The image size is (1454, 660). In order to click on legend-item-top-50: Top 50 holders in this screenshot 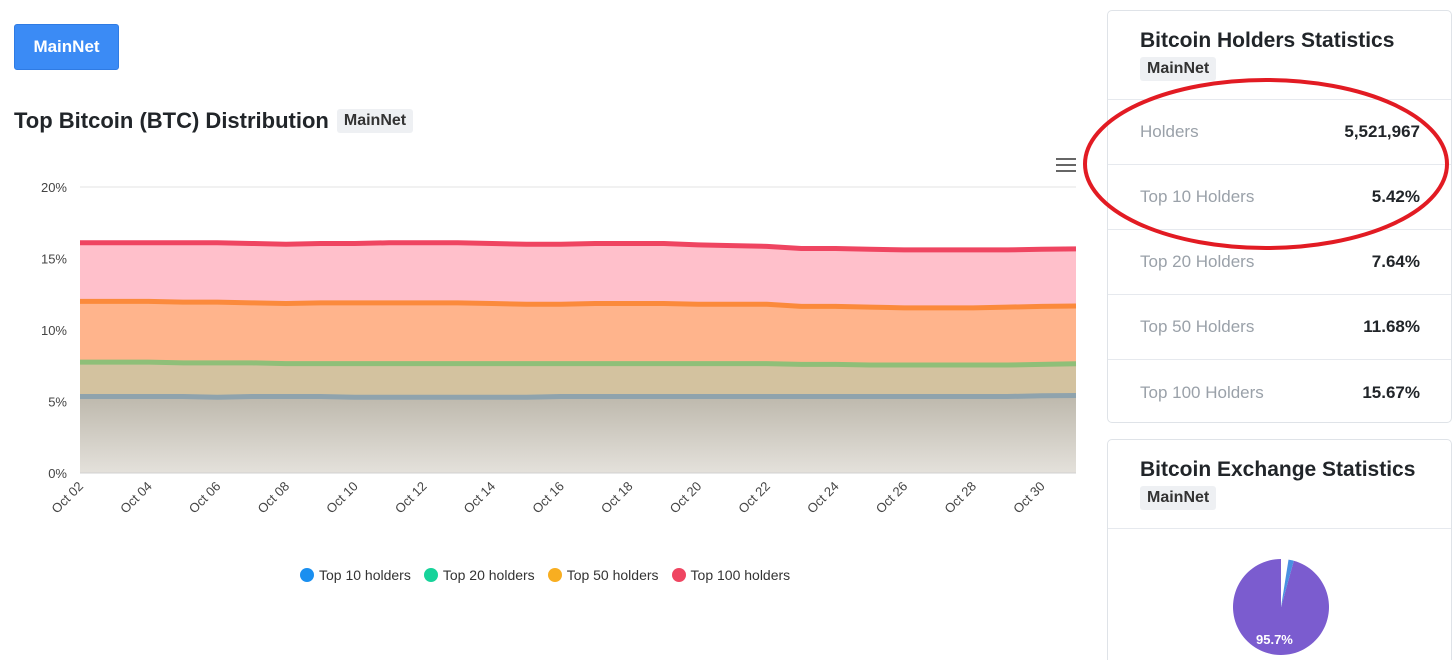, I will do `click(603, 575)`.